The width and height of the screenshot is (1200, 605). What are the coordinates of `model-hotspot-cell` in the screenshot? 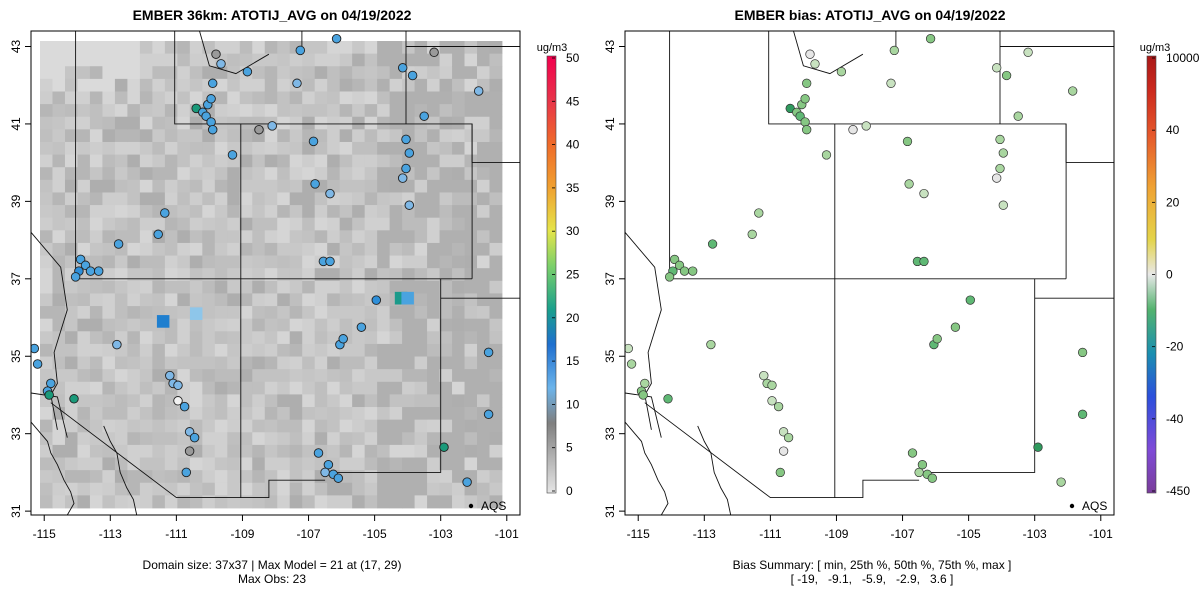 It's located at (196, 313).